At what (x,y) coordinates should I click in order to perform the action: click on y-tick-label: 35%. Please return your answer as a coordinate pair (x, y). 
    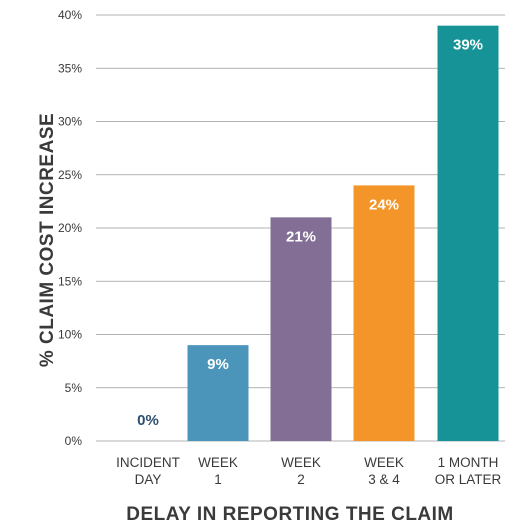
    Looking at the image, I should click on (70, 68).